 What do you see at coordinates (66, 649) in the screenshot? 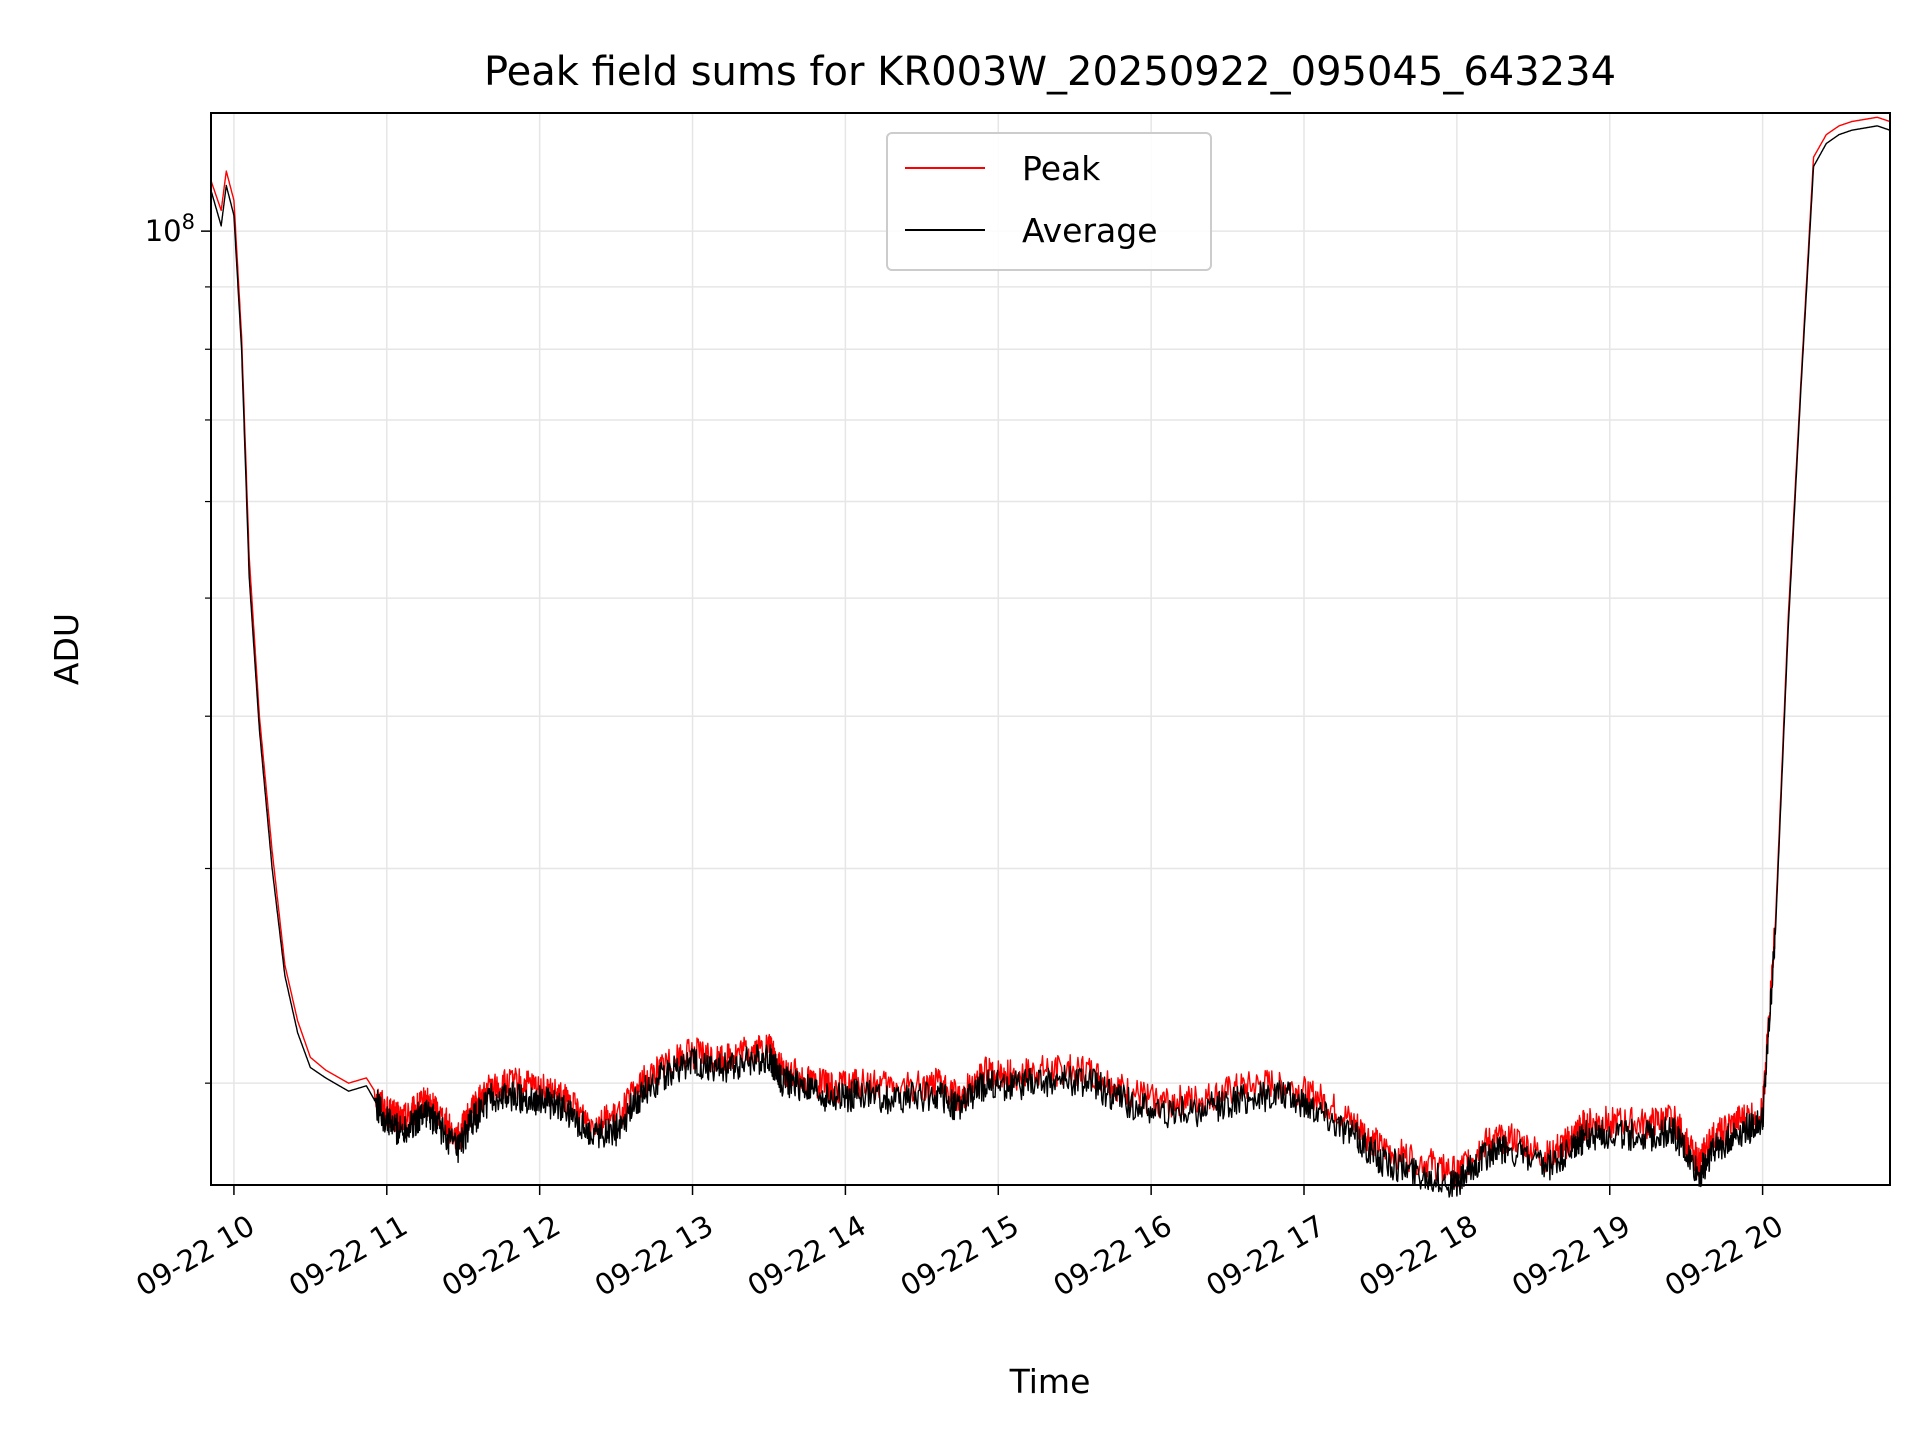
I see `y-axis-label: ADU` at bounding box center [66, 649].